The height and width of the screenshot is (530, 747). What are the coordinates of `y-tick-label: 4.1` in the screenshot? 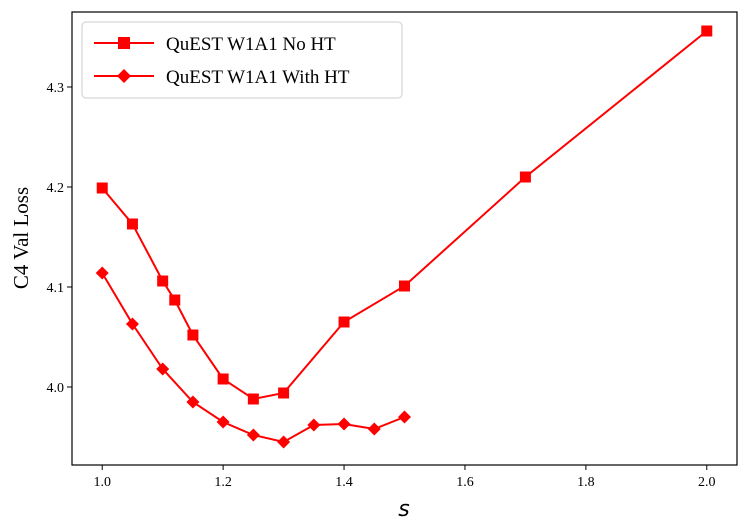 It's located at (56, 288).